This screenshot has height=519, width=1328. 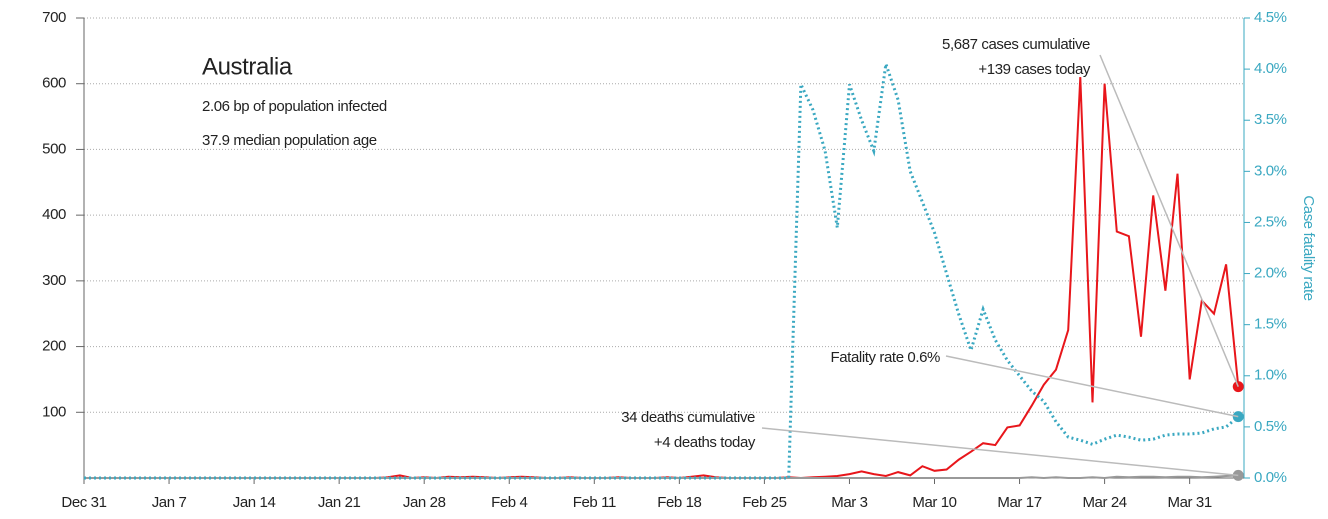 What do you see at coordinates (1270, 119) in the screenshot?
I see `y2-tick-label: 3.5%` at bounding box center [1270, 119].